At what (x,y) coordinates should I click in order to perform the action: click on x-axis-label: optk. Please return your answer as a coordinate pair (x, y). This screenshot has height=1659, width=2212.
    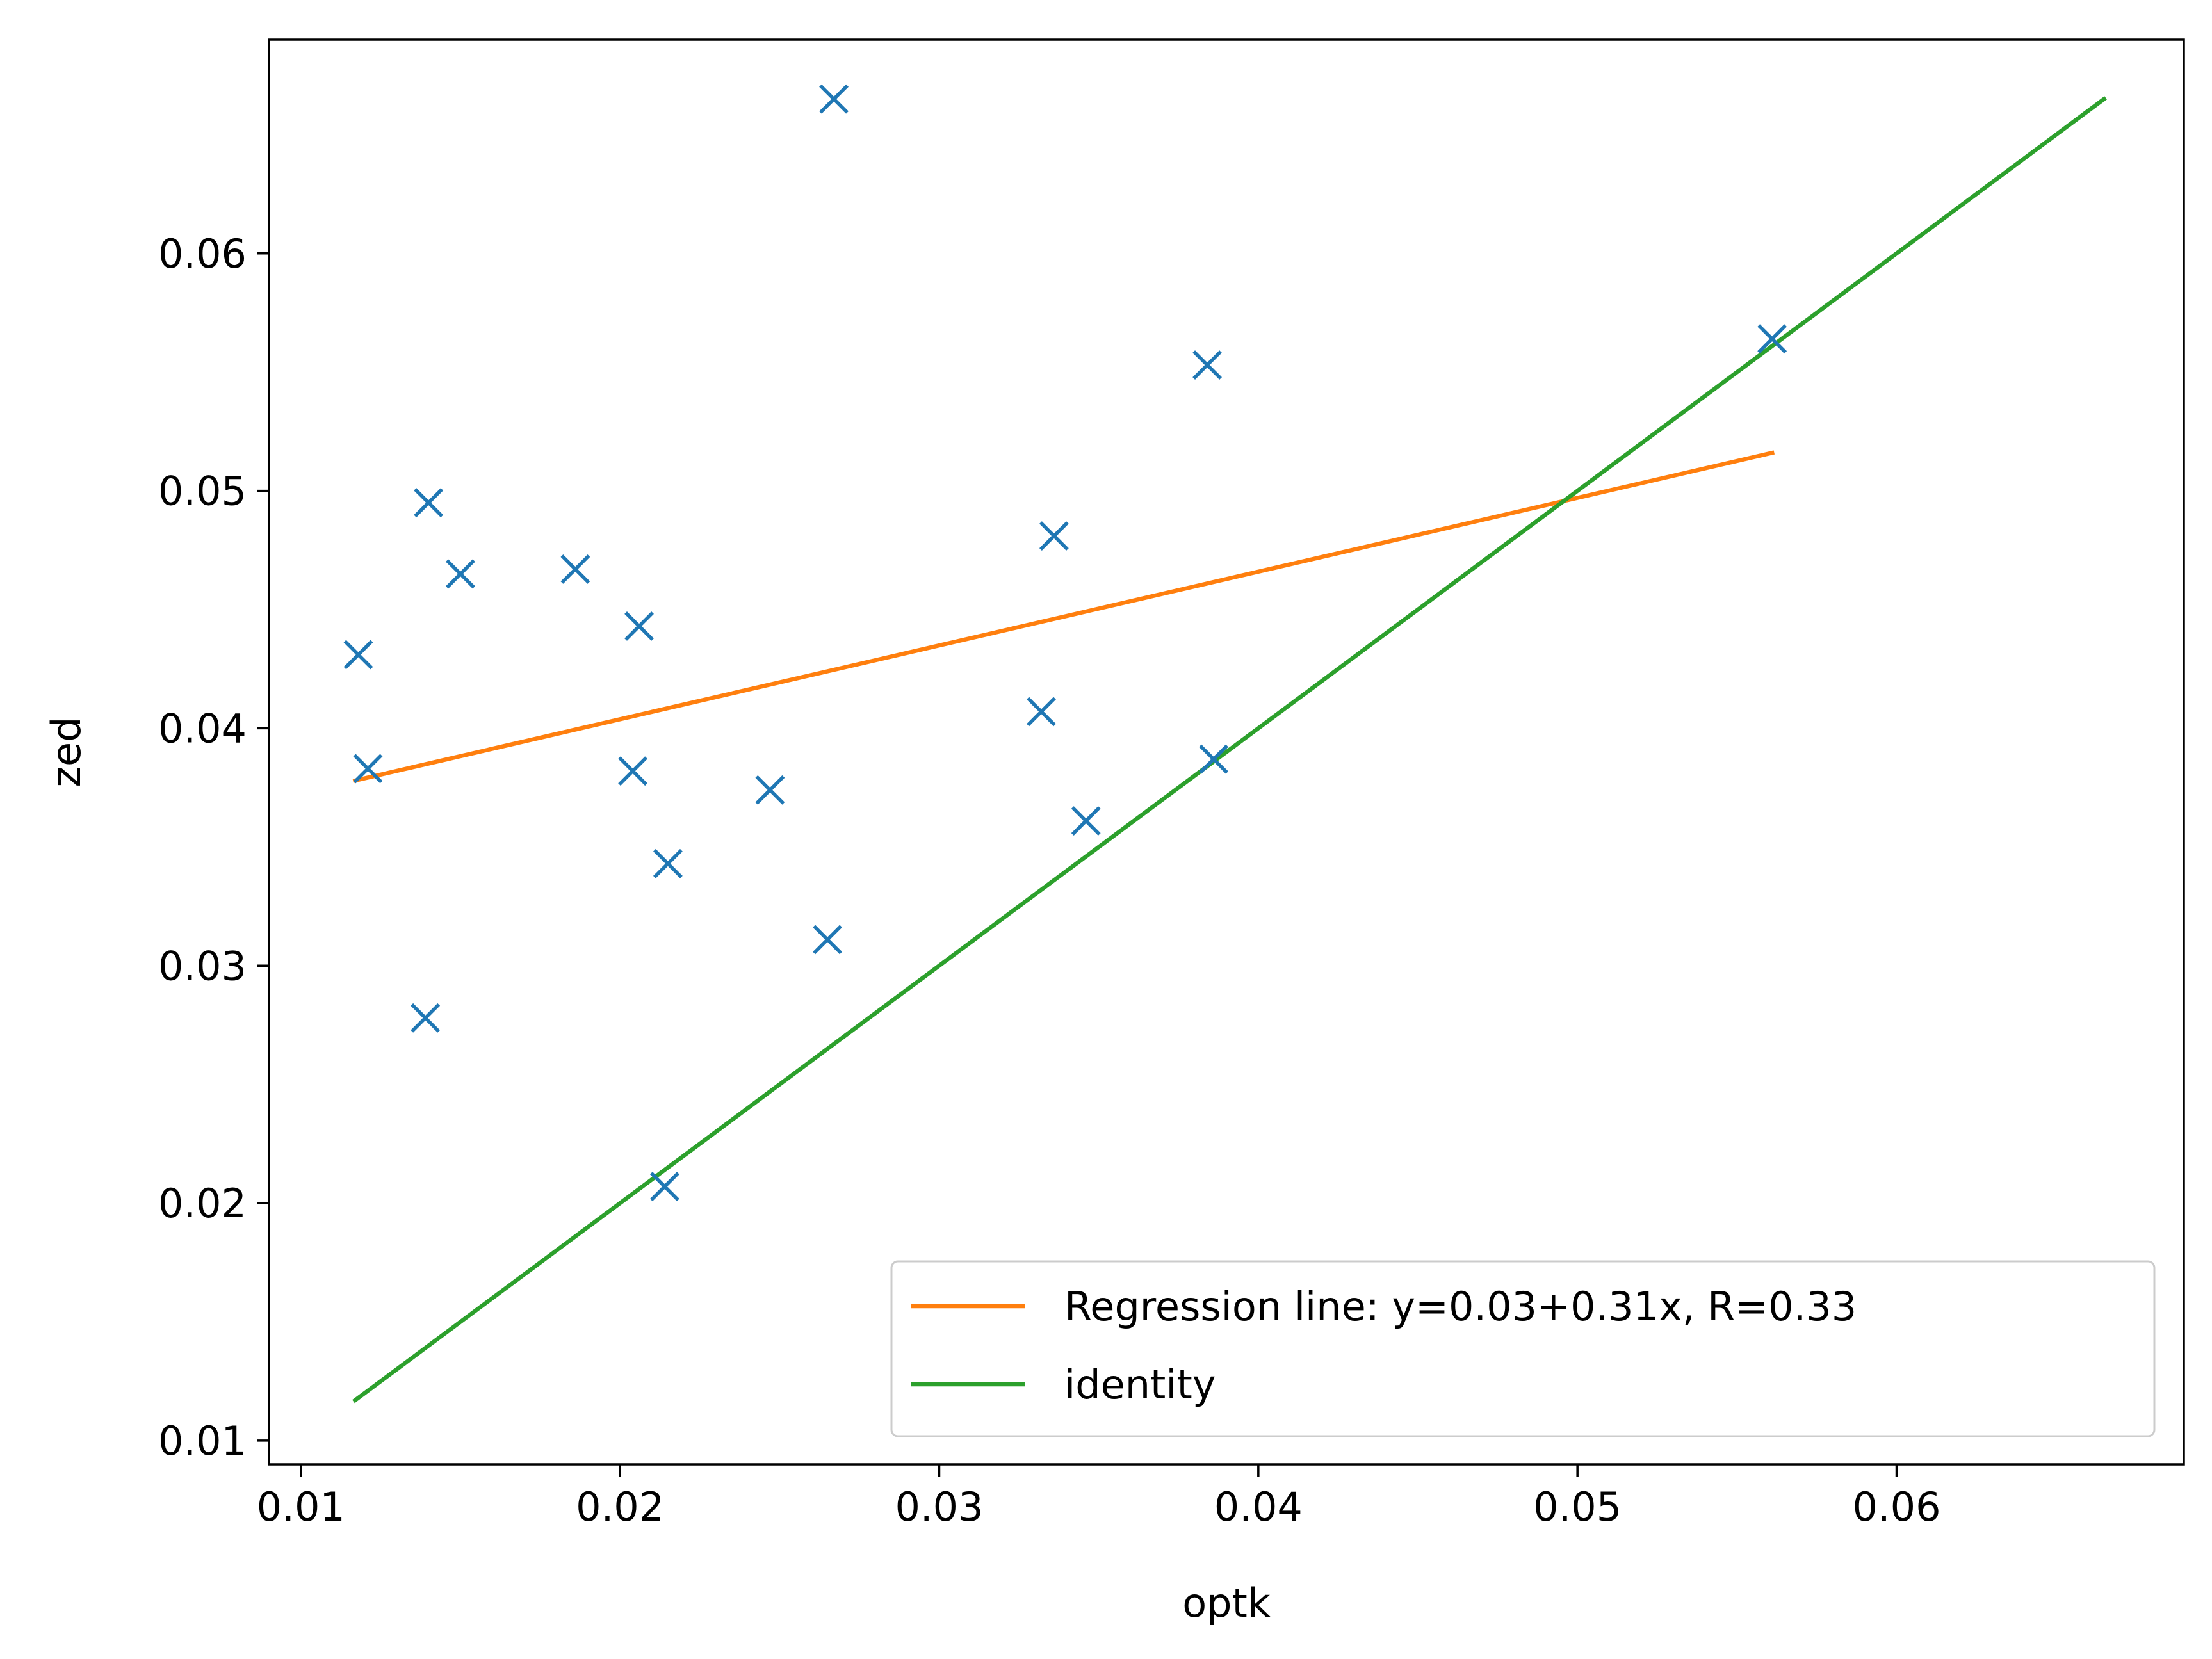
    Looking at the image, I should click on (1226, 1603).